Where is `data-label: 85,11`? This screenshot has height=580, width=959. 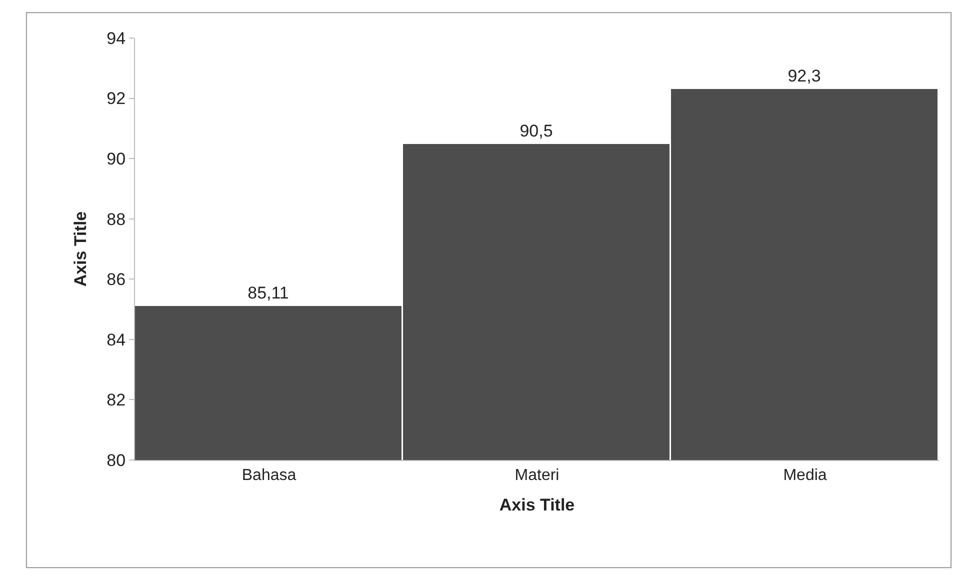
data-label: 85,11 is located at coordinates (268, 292).